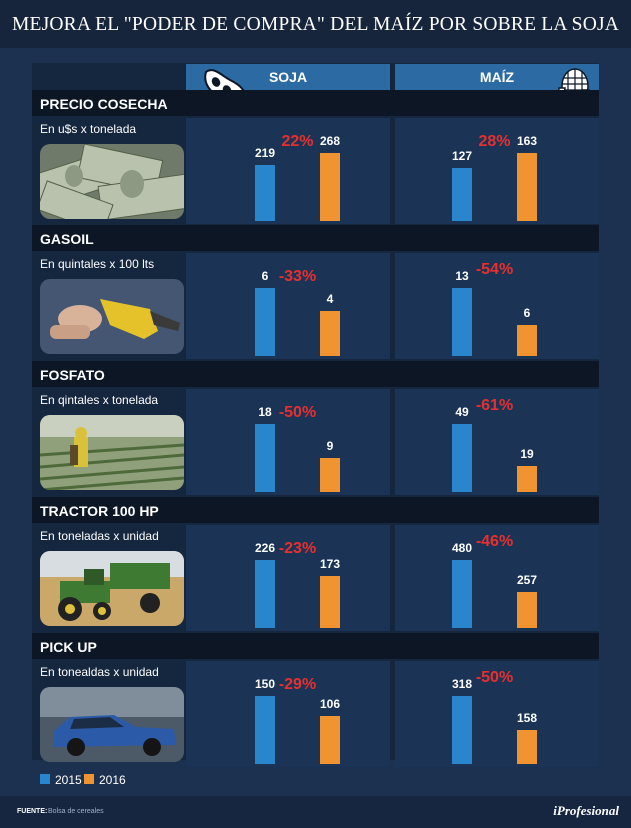 The height and width of the screenshot is (828, 631). I want to click on legend-swatch-2015, so click(45, 779).